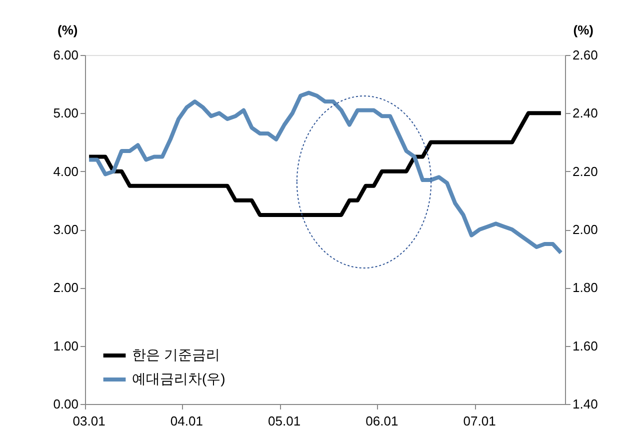  What do you see at coordinates (479, 421) in the screenshot?
I see `x-tick-label: 07.01` at bounding box center [479, 421].